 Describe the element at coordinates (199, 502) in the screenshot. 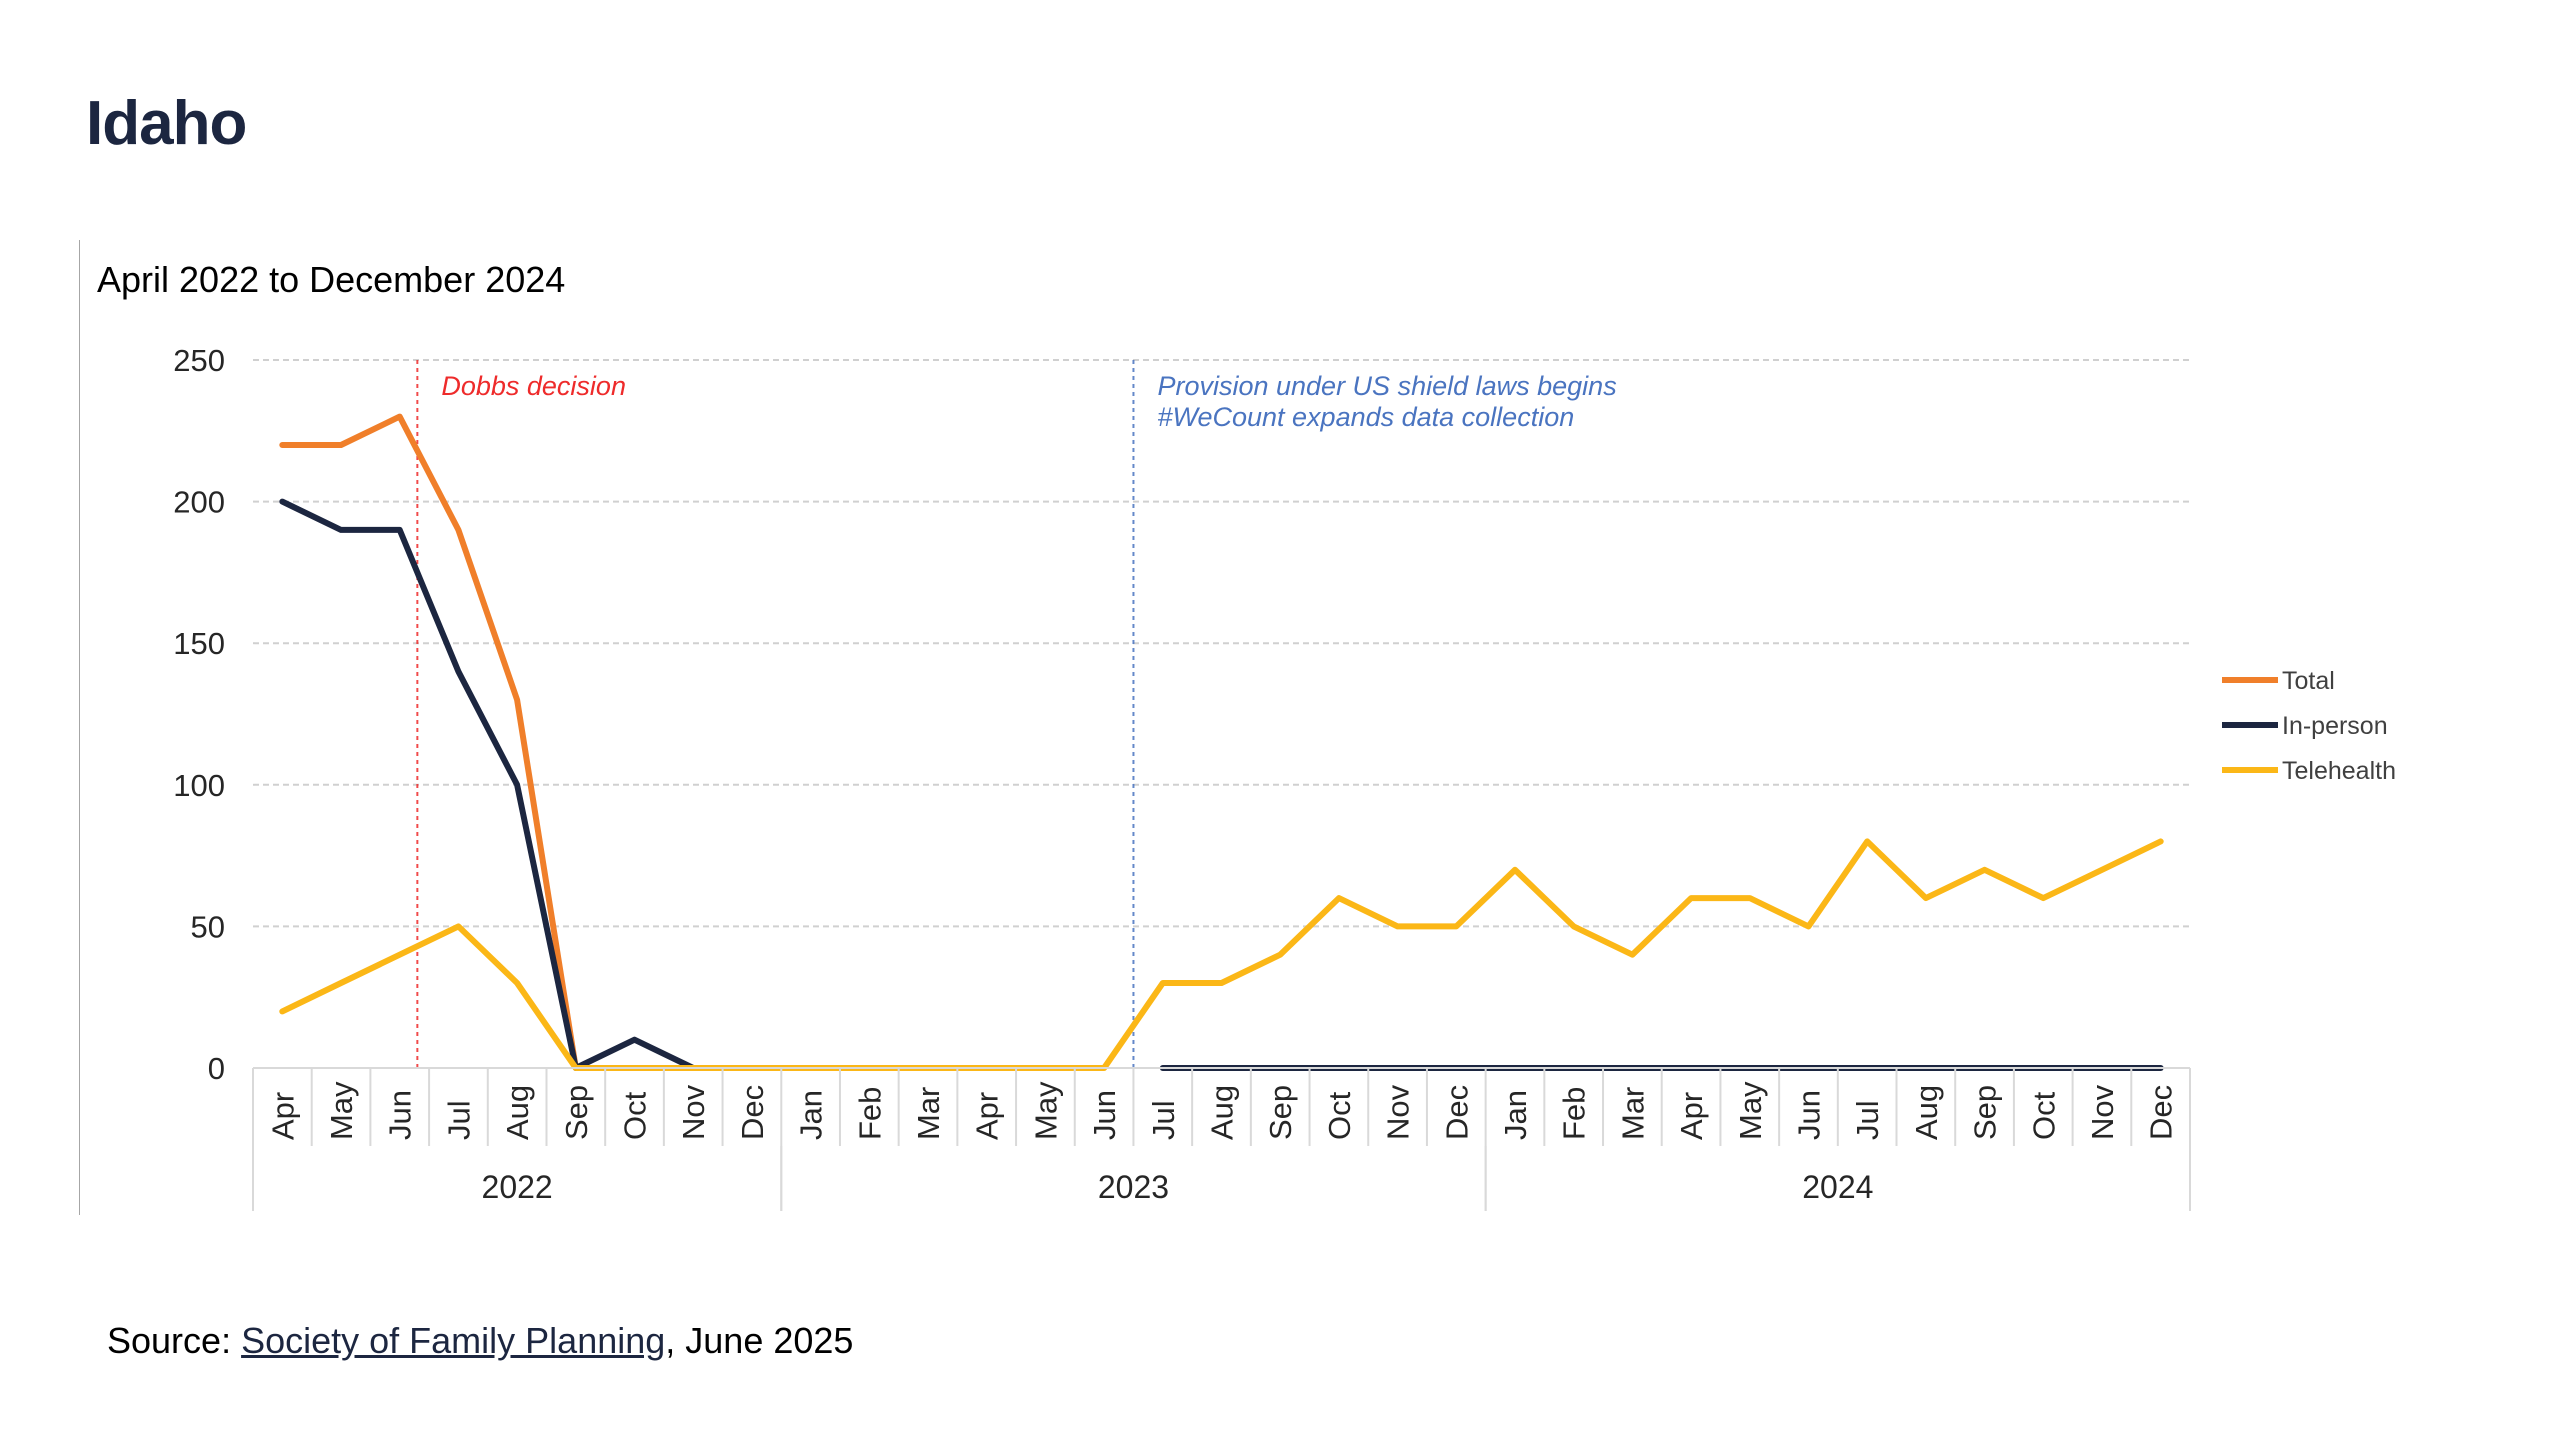

I see `y-tick-label: 200` at that location.